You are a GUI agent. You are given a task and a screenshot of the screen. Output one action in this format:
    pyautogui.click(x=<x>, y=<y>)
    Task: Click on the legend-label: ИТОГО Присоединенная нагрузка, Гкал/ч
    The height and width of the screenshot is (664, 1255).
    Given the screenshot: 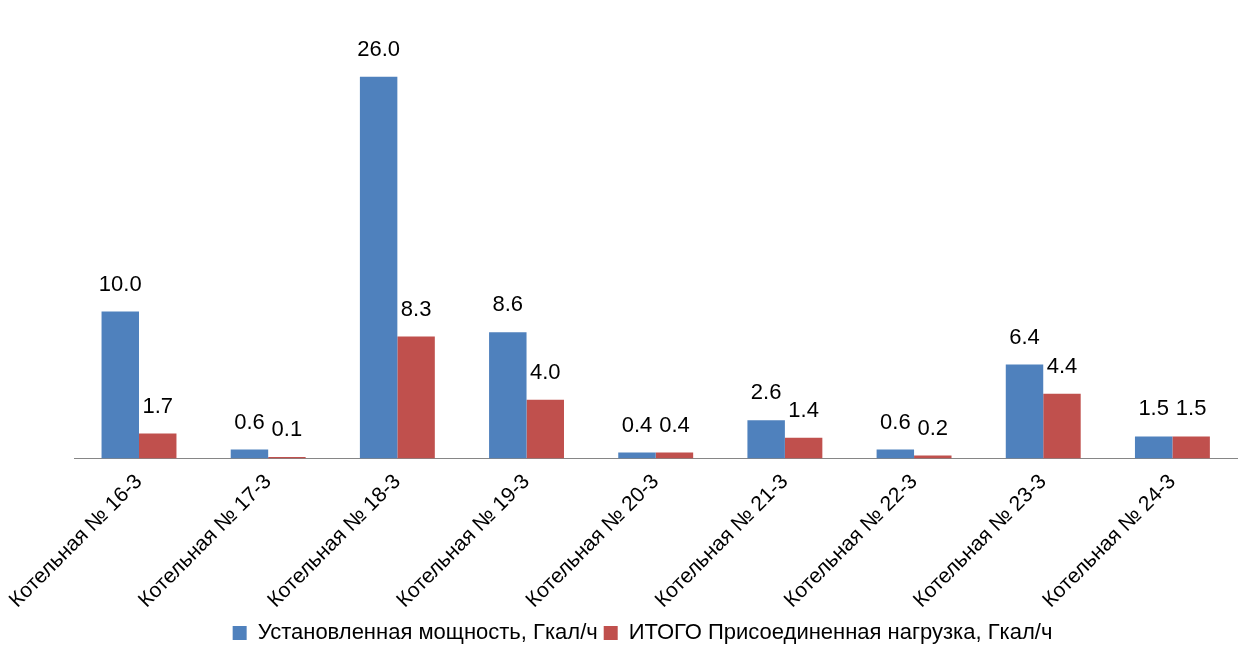 What is the action you would take?
    pyautogui.click(x=840, y=632)
    